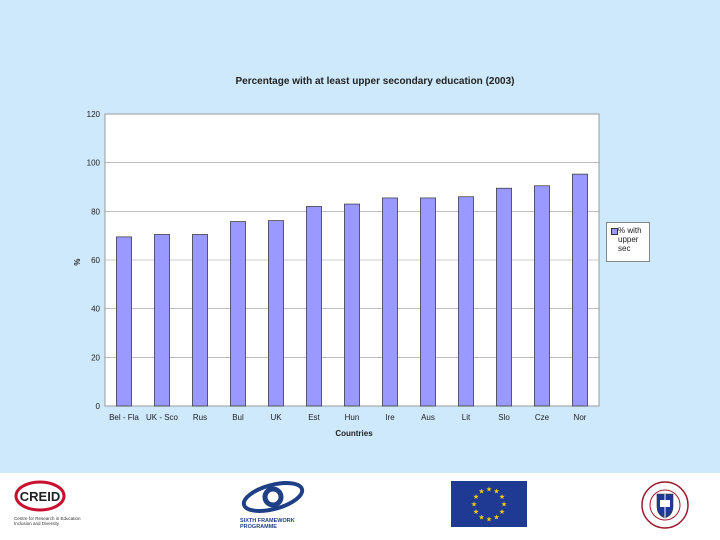 The image size is (720, 540). What do you see at coordinates (200, 417) in the screenshot?
I see `x-tick-label: Rus` at bounding box center [200, 417].